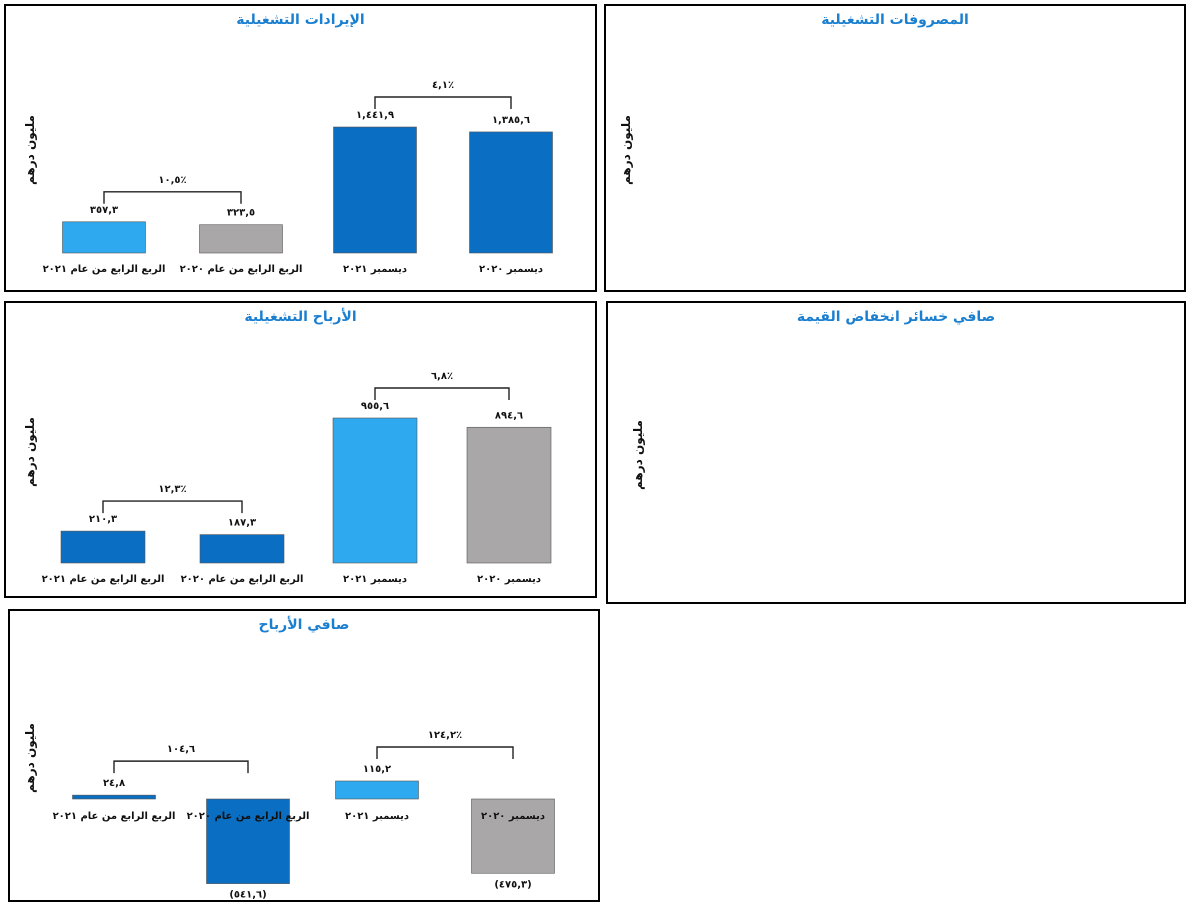 This screenshot has width=1188, height=904. I want to click on value-label-4: ٢١٠,٣, so click(103, 519).